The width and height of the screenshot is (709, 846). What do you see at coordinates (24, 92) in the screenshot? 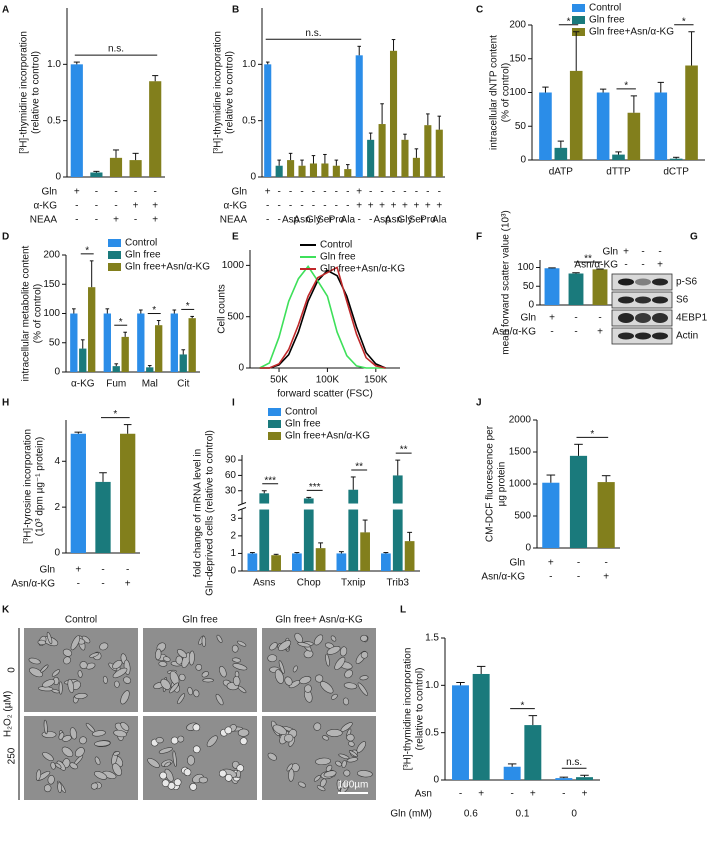
I see `y-axis-label: [³H]-thymidine incorporation` at bounding box center [24, 92].